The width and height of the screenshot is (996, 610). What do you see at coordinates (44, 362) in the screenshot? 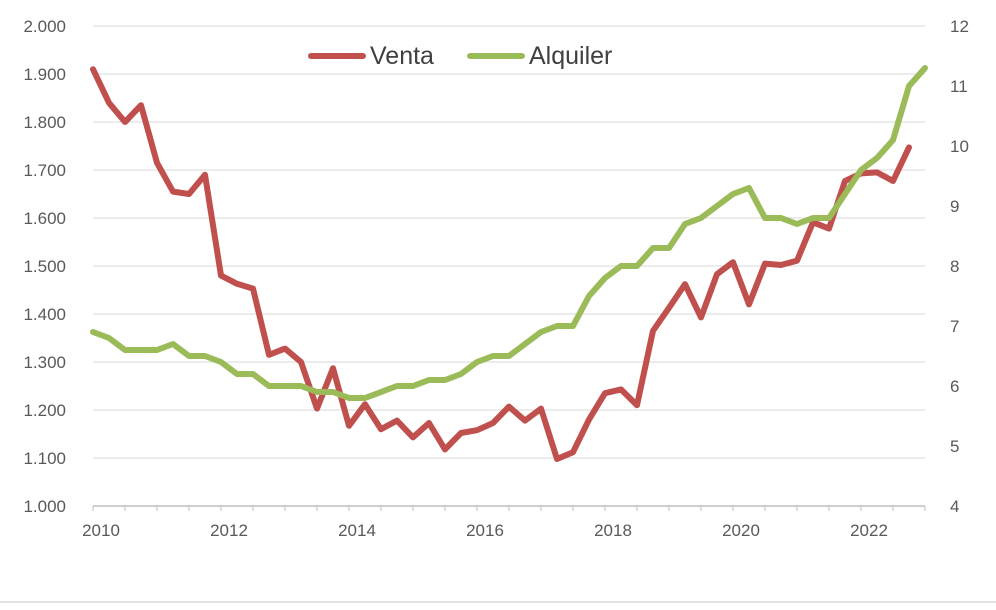
I see `y-left-tick-label: 1.300` at bounding box center [44, 362].